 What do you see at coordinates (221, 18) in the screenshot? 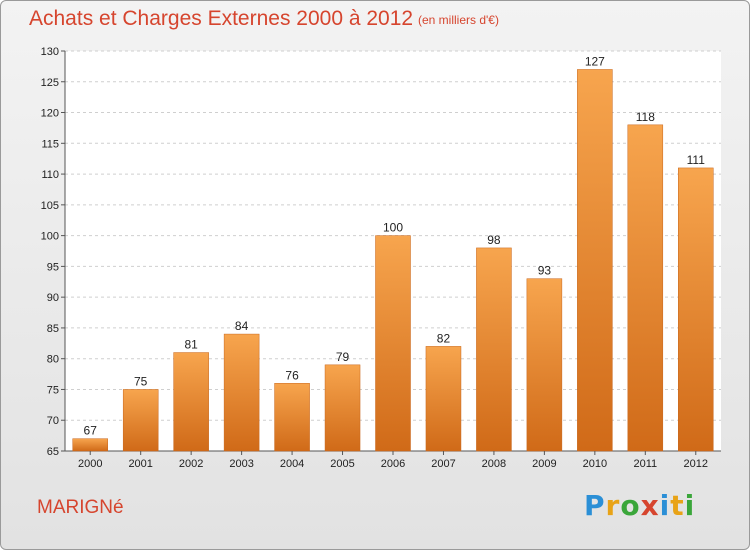
I see `chart-title: Achats et Charges Externes 2000 à 2012` at bounding box center [221, 18].